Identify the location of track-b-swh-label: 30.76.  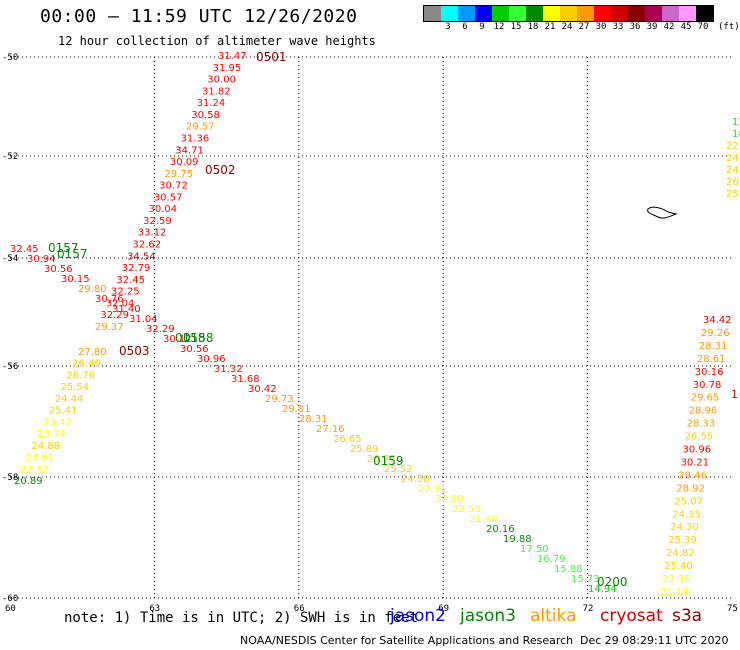
(109, 299).